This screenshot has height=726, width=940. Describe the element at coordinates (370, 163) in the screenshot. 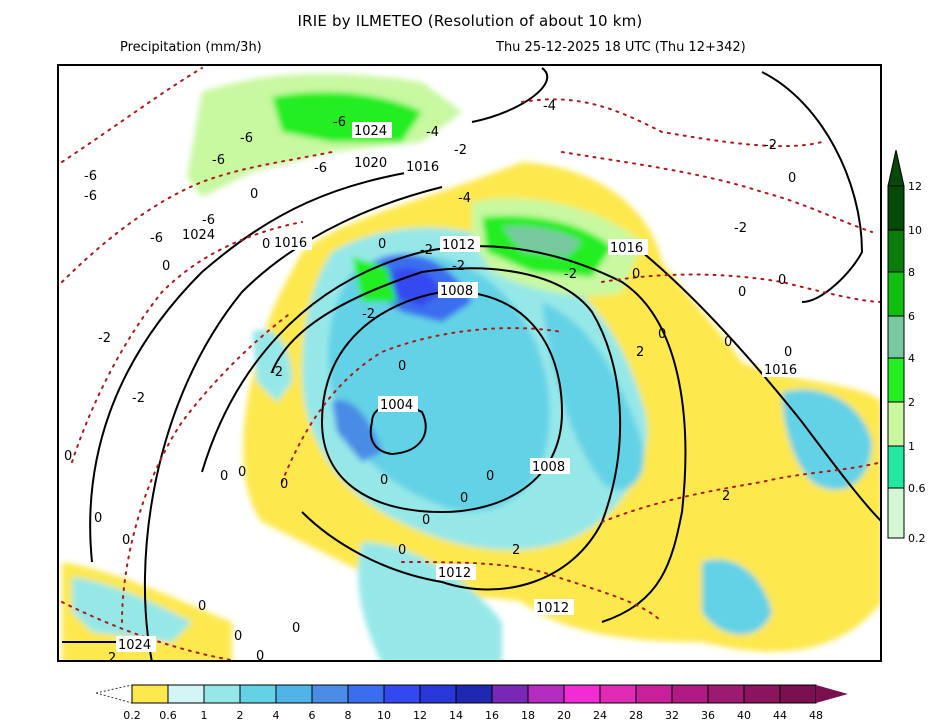

I see `isobar-label: 1020` at that location.